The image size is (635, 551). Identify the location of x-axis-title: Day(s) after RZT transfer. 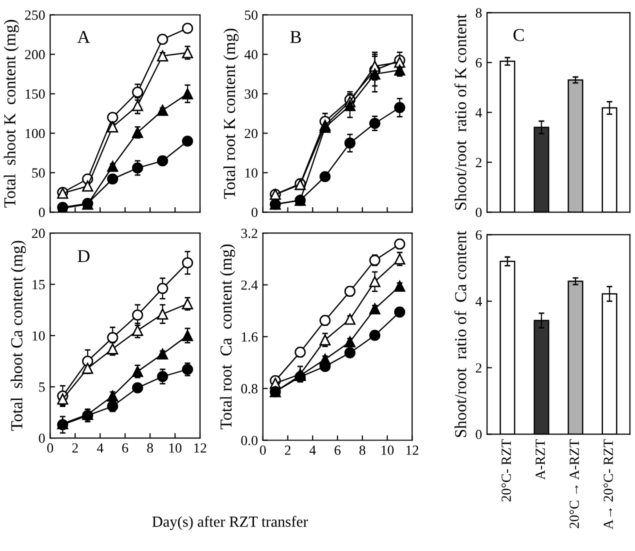
(230, 523).